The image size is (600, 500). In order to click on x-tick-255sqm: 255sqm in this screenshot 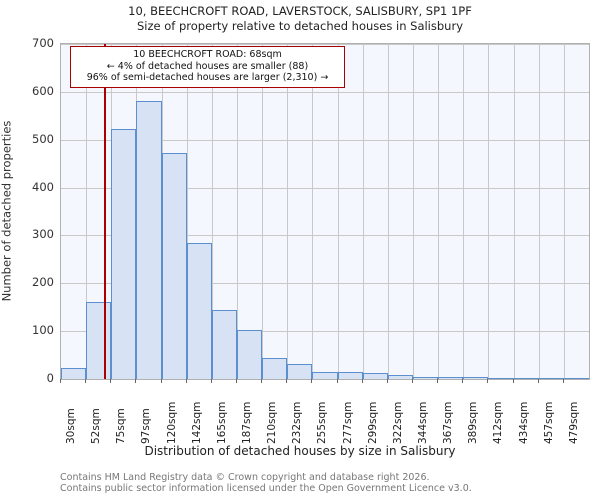, I will do `click(322, 422)`.